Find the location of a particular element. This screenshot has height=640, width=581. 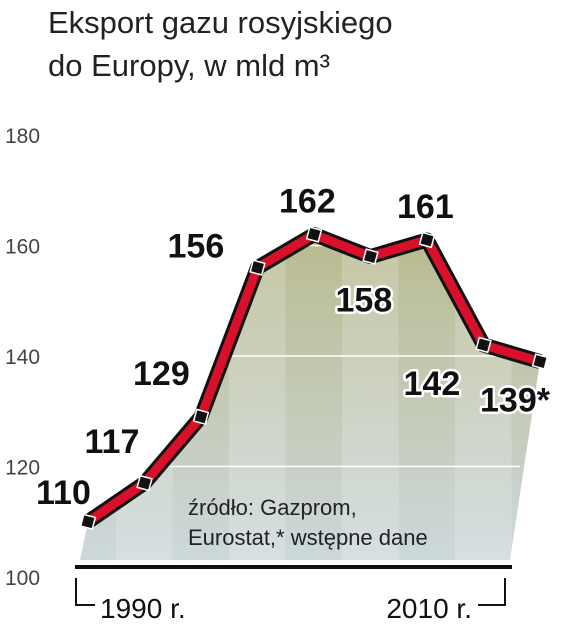

value-label: 161 is located at coordinates (425, 207).